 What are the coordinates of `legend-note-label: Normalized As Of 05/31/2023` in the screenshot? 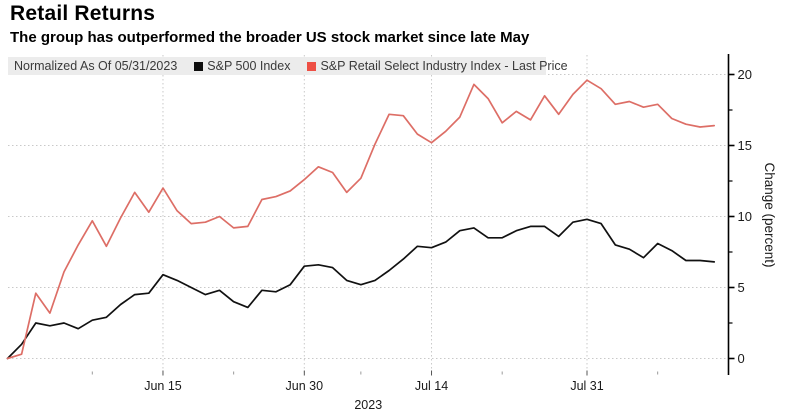 It's located at (96, 66).